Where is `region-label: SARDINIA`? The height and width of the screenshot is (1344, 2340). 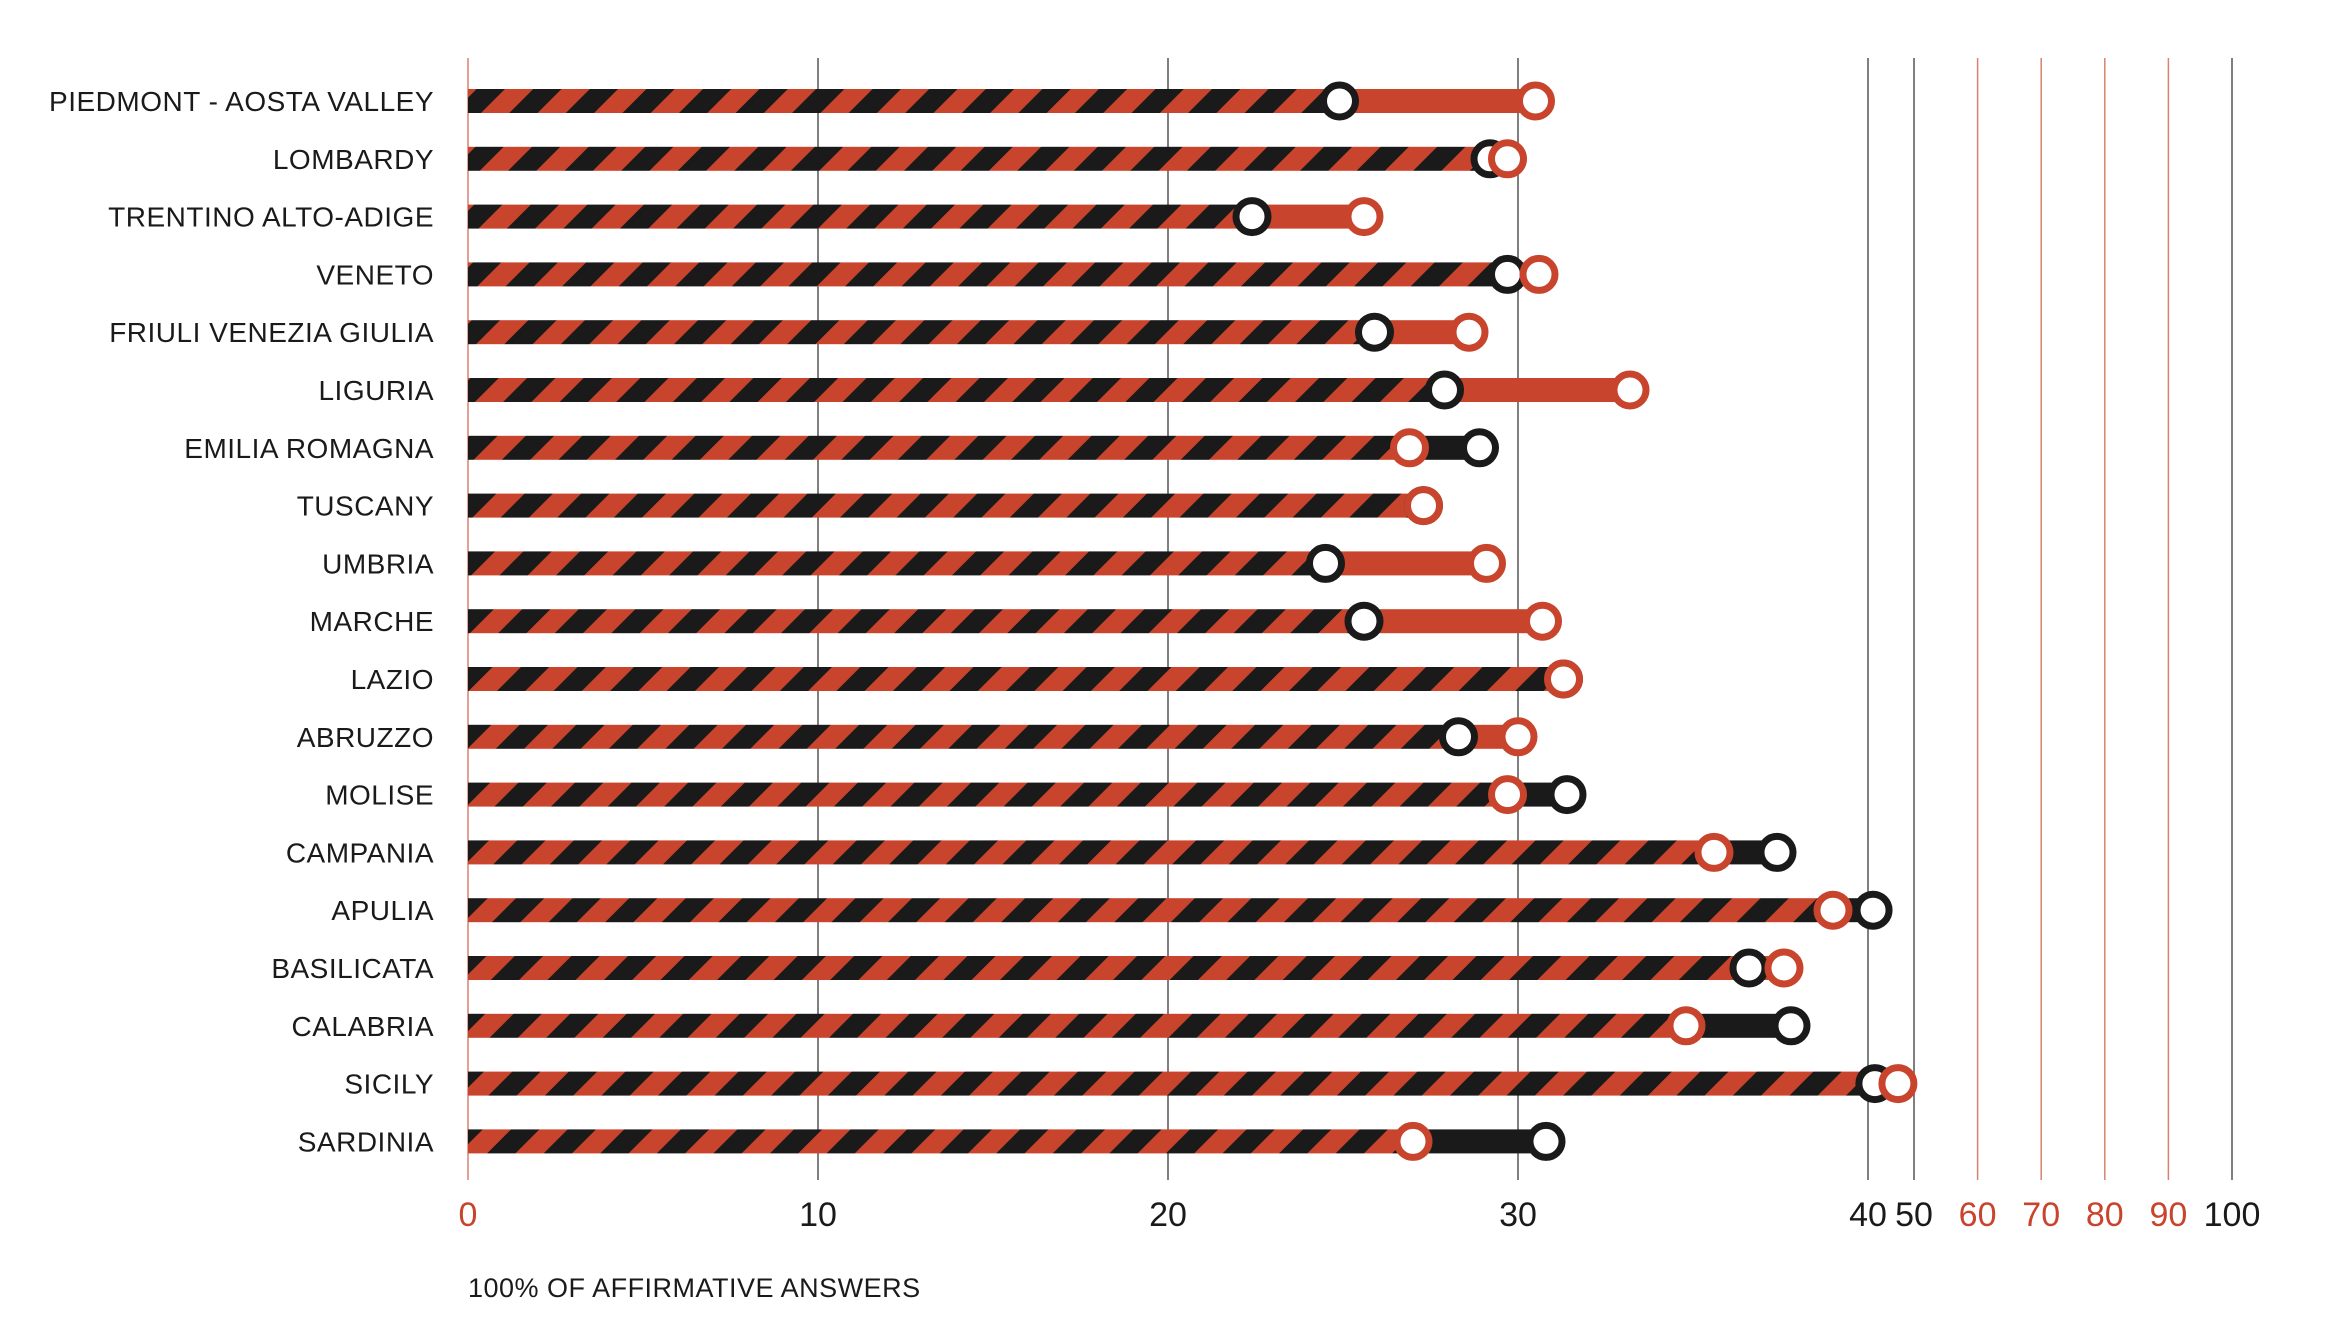
region-label: SARDINIA is located at coordinates (366, 1141).